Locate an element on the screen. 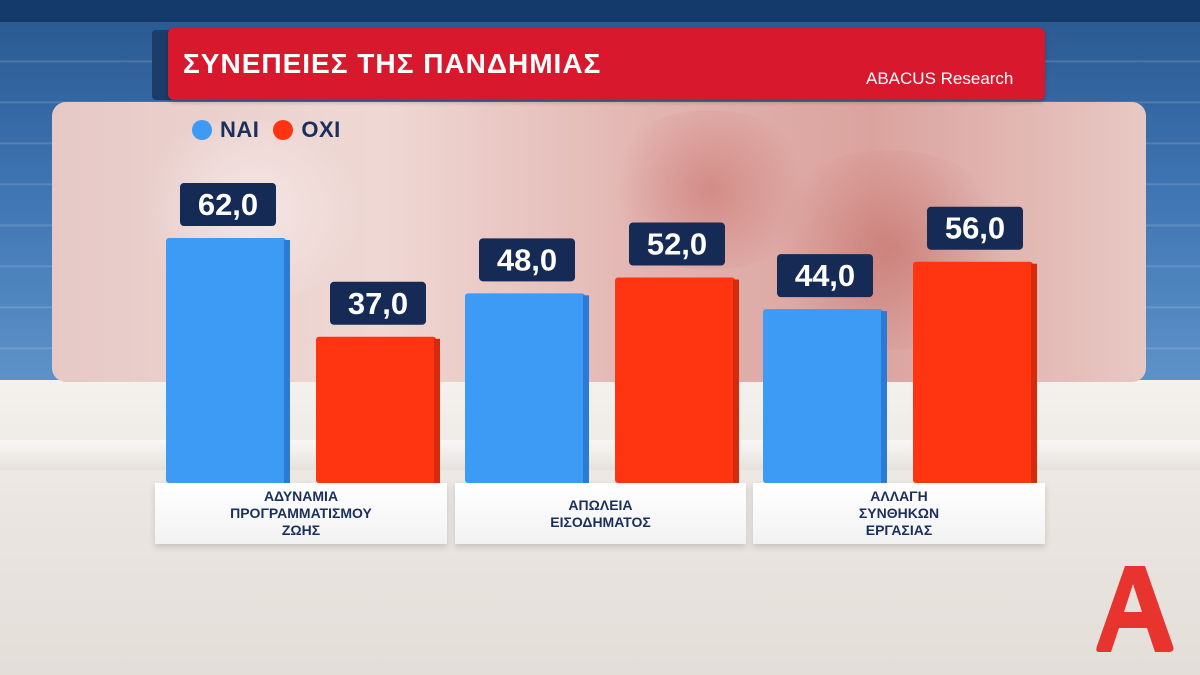 The width and height of the screenshot is (1200, 675). source-label: ABACUS Research is located at coordinates (940, 78).